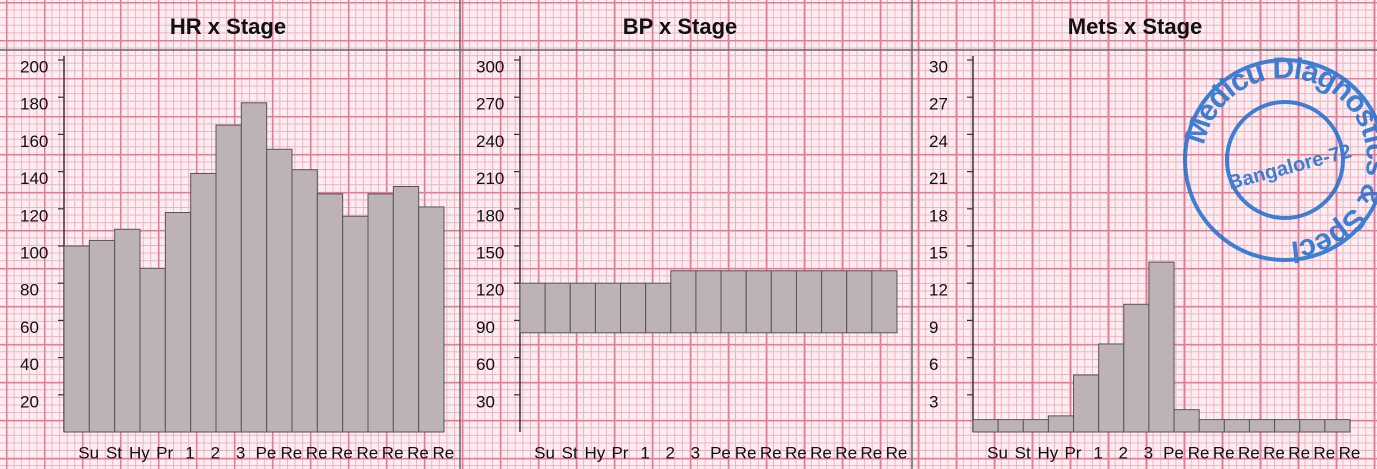 The image size is (1377, 469). What do you see at coordinates (933, 401) in the screenshot?
I see `y-tick-label: 3` at bounding box center [933, 401].